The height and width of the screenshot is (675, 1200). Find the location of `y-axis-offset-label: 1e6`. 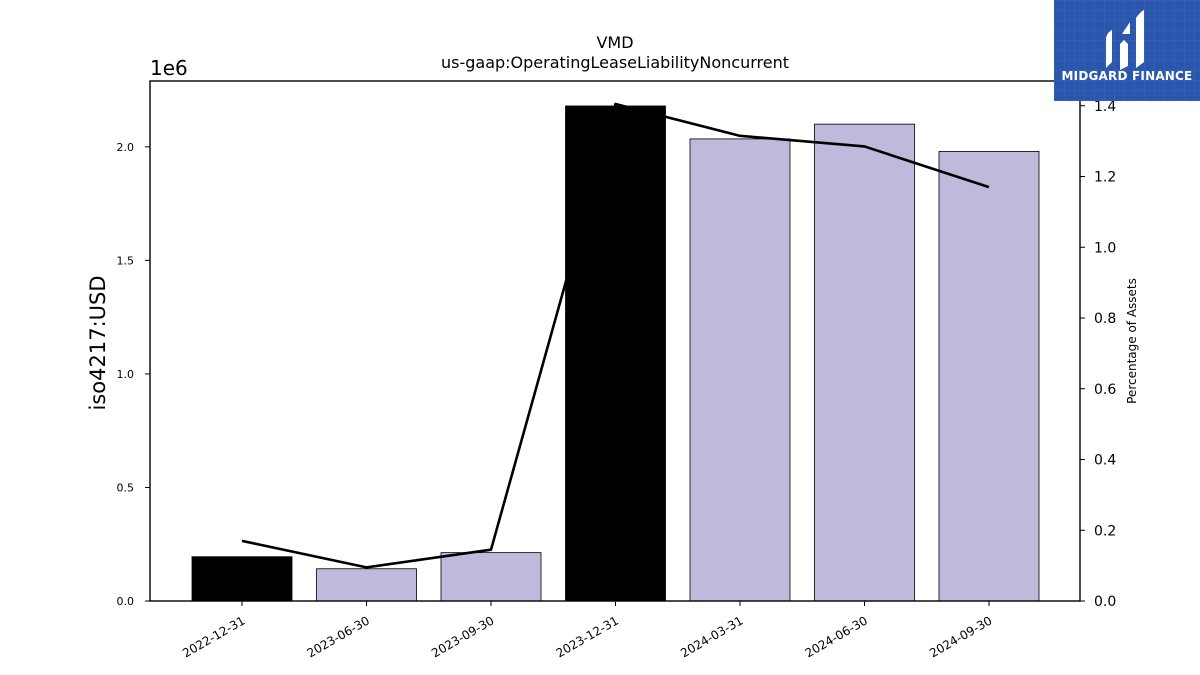

y-axis-offset-label: 1e6 is located at coordinates (169, 68).